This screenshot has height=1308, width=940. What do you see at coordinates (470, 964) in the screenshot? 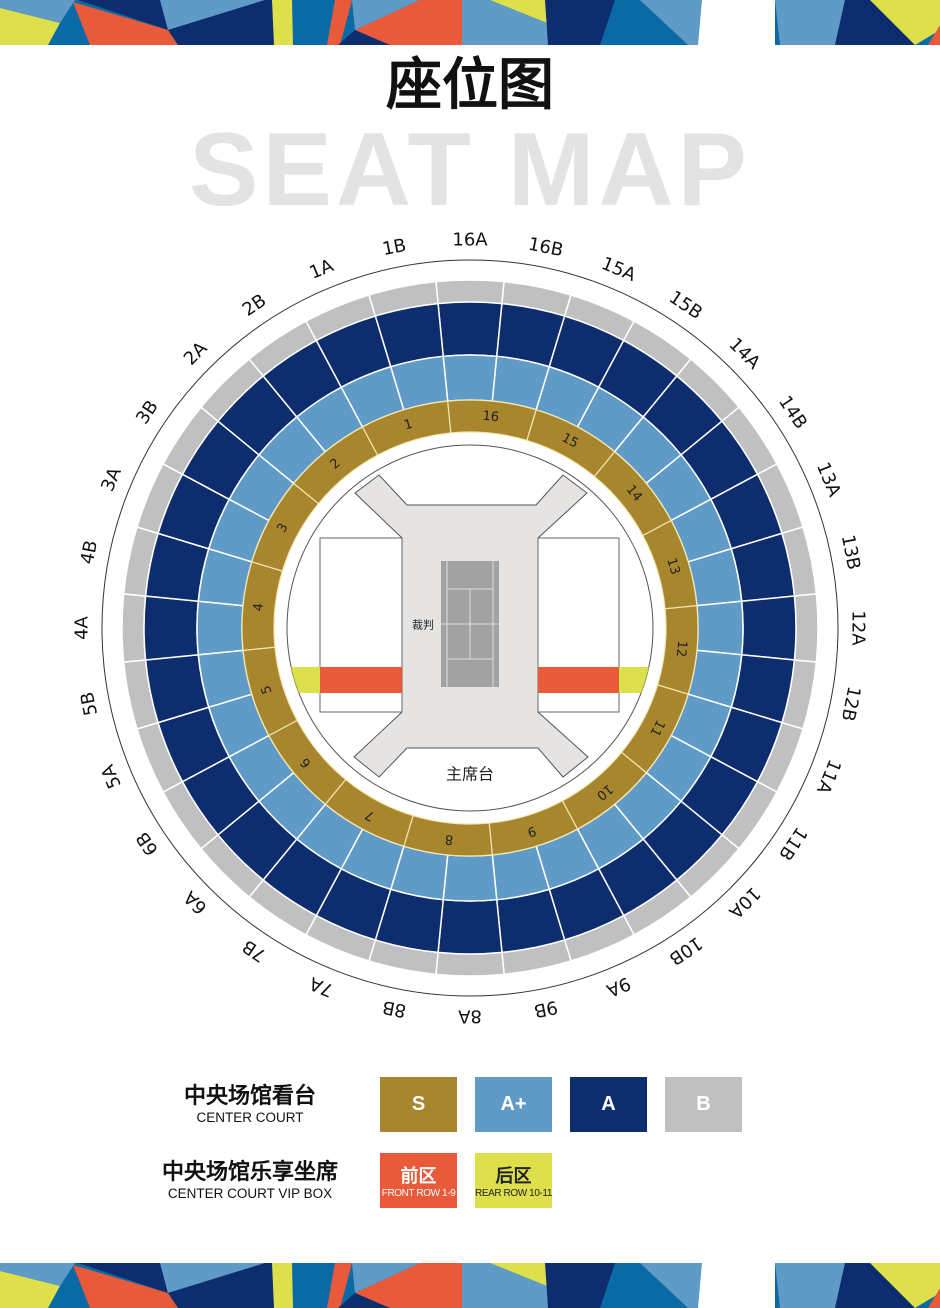
I see `section-8A-tier-b` at bounding box center [470, 964].